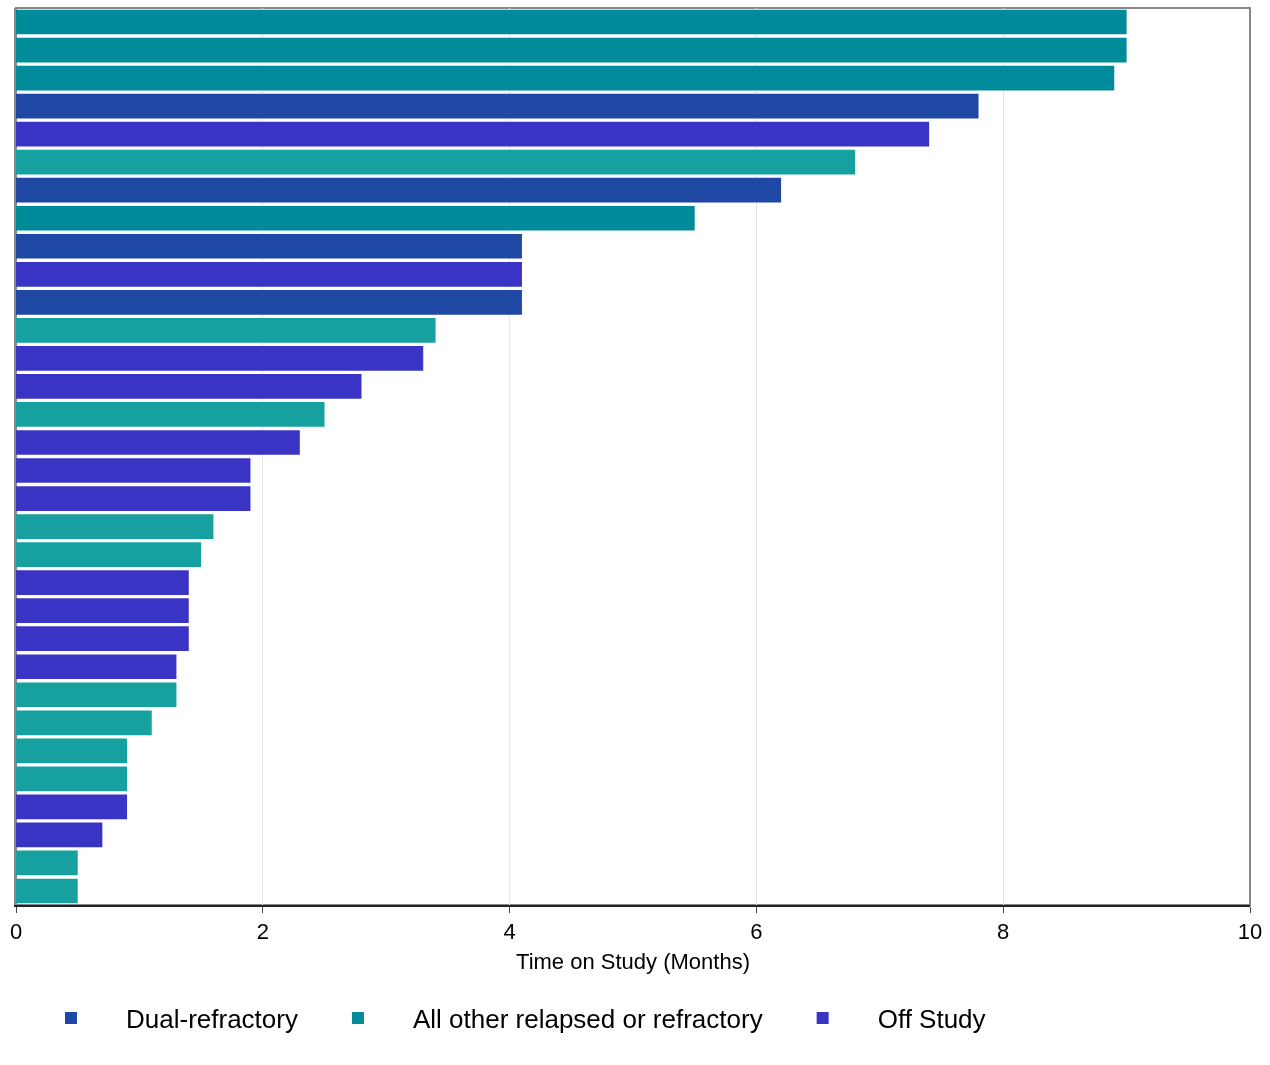  I want to click on legend-label: All other relapsed or refractory, so click(587, 1019).